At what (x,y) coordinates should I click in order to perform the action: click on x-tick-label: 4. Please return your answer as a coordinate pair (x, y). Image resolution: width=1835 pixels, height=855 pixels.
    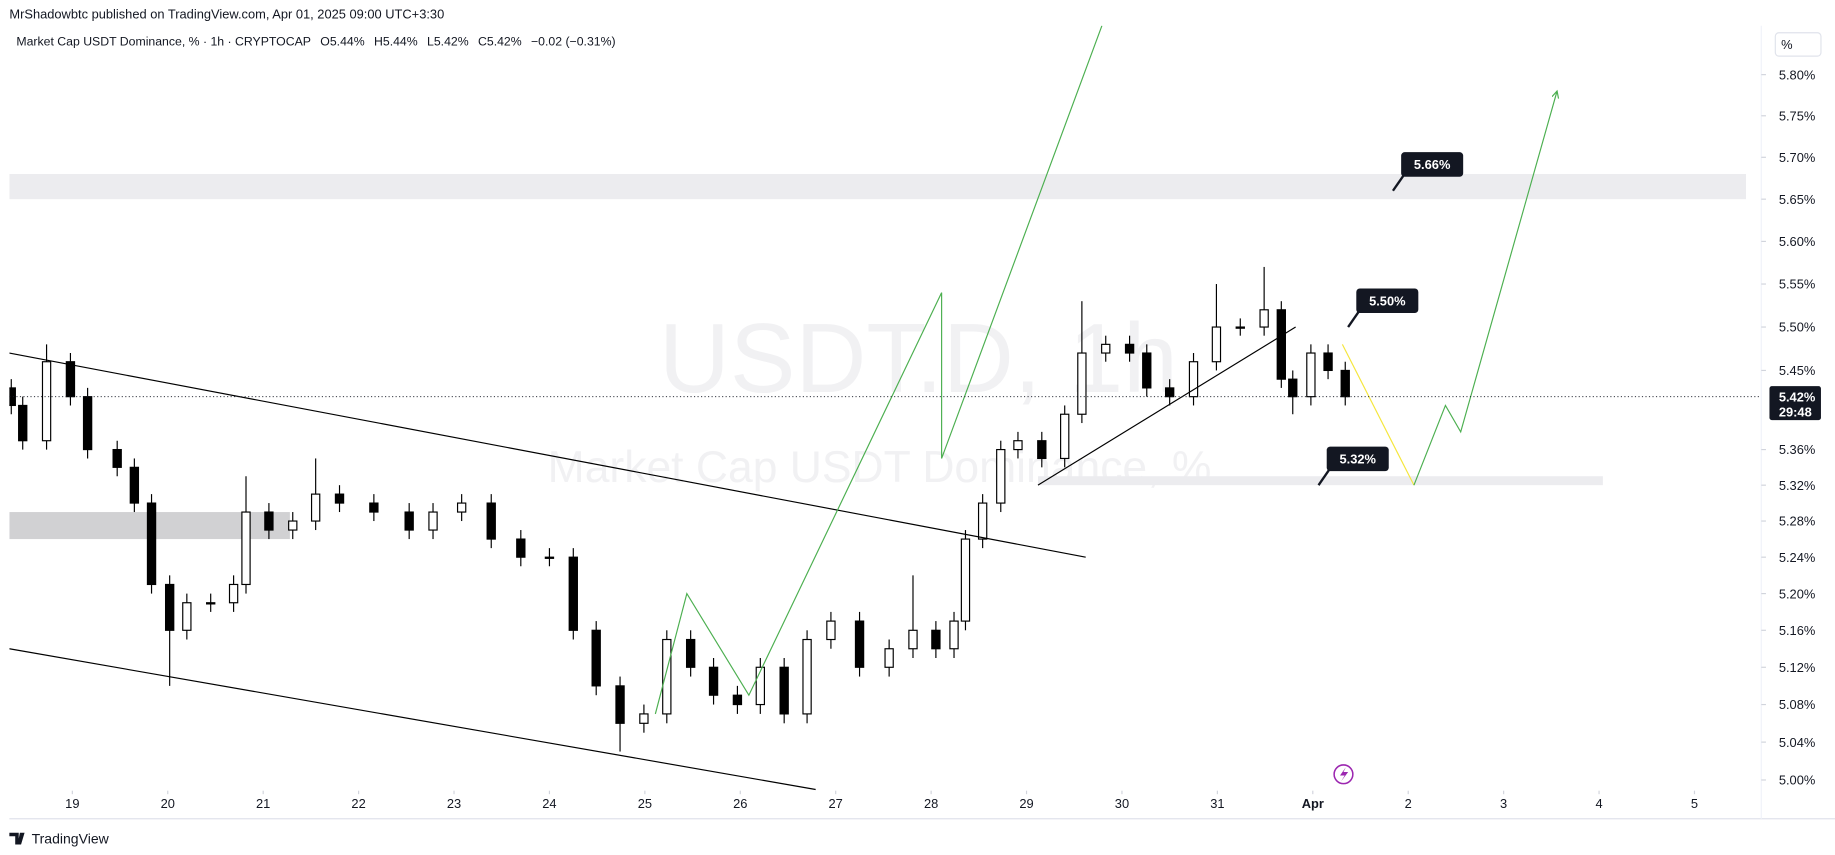
    Looking at the image, I should click on (1598, 803).